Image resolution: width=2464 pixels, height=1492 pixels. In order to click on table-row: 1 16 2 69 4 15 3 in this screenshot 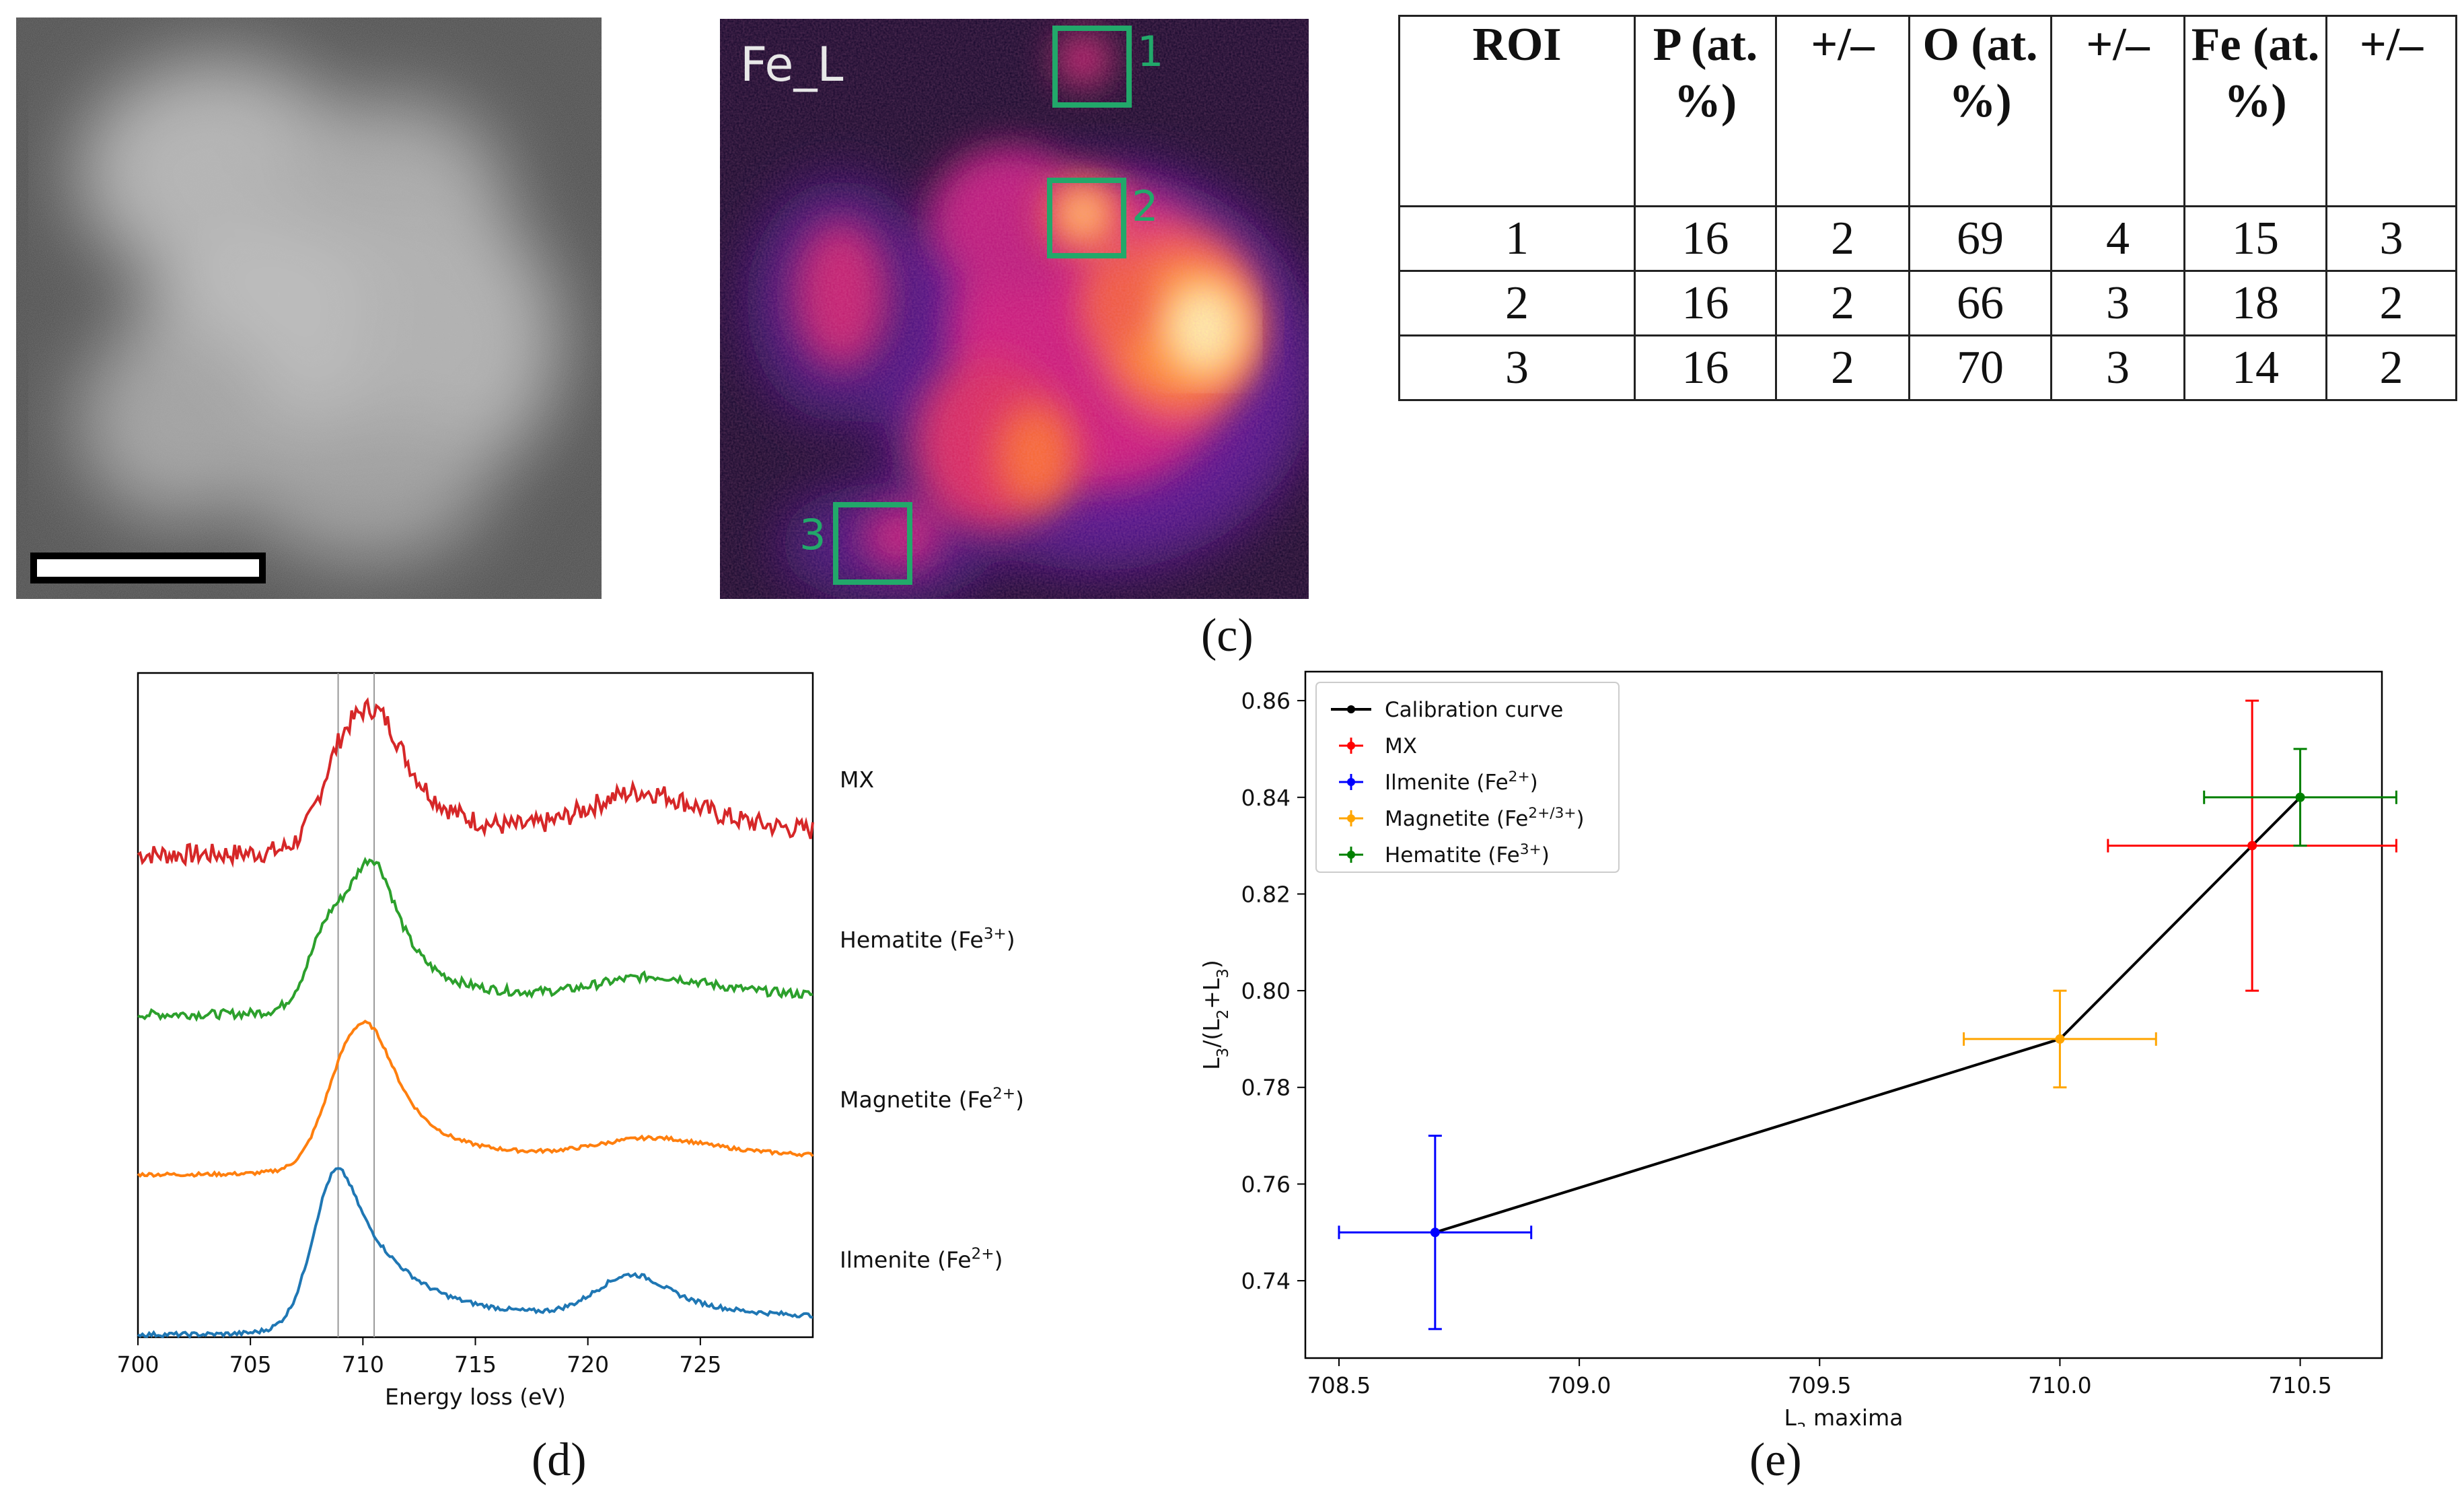, I will do `click(1927, 239)`.